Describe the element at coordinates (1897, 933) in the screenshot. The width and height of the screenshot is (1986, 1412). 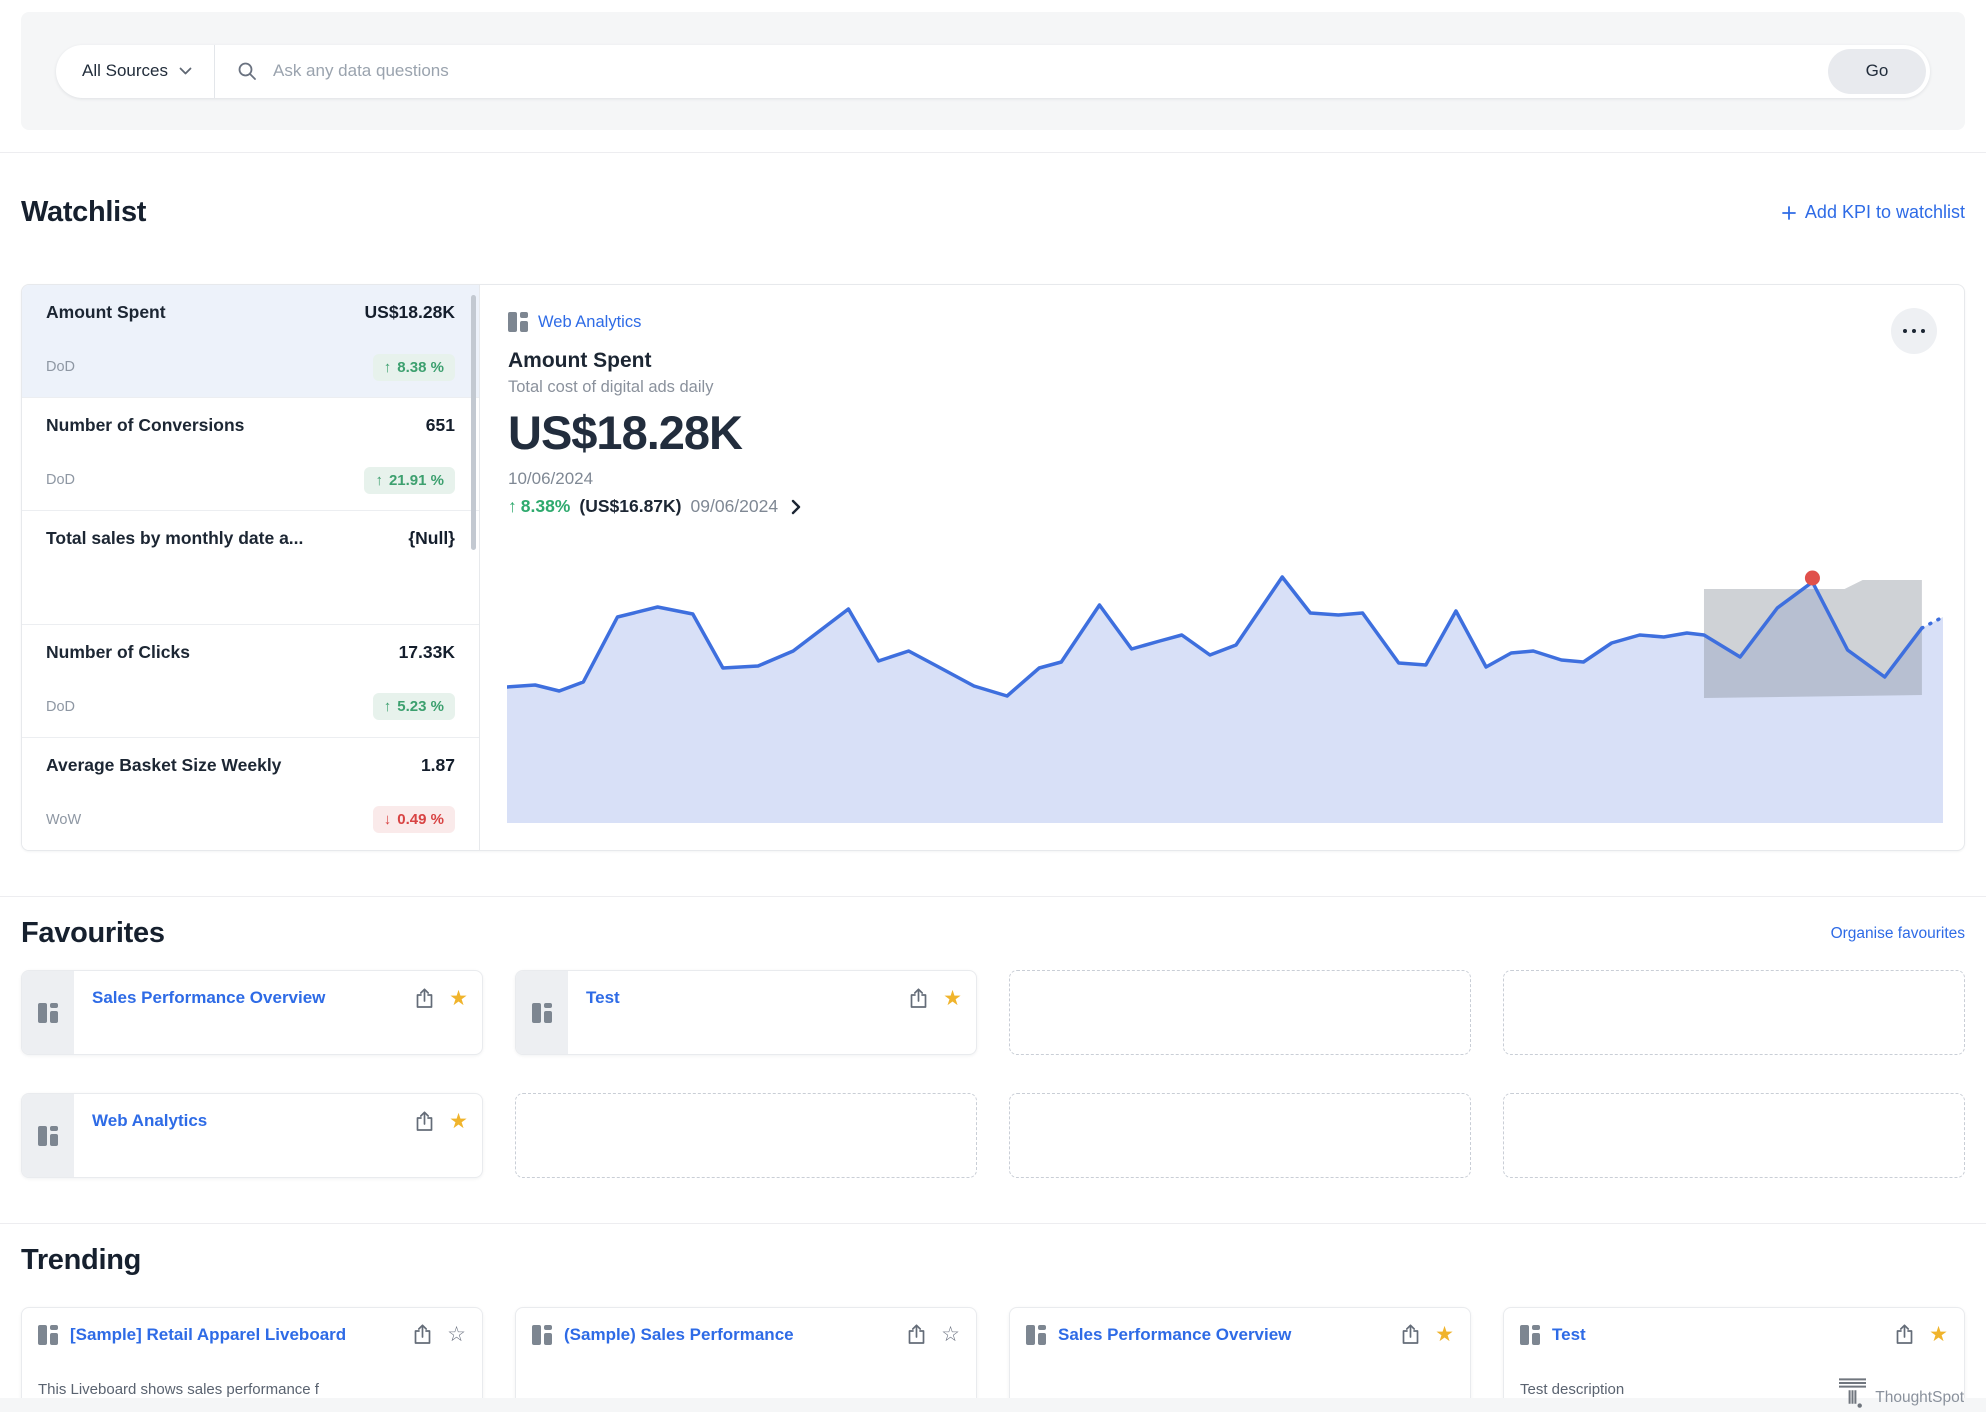
I see `organise-favourites-link: Organise favourites` at that location.